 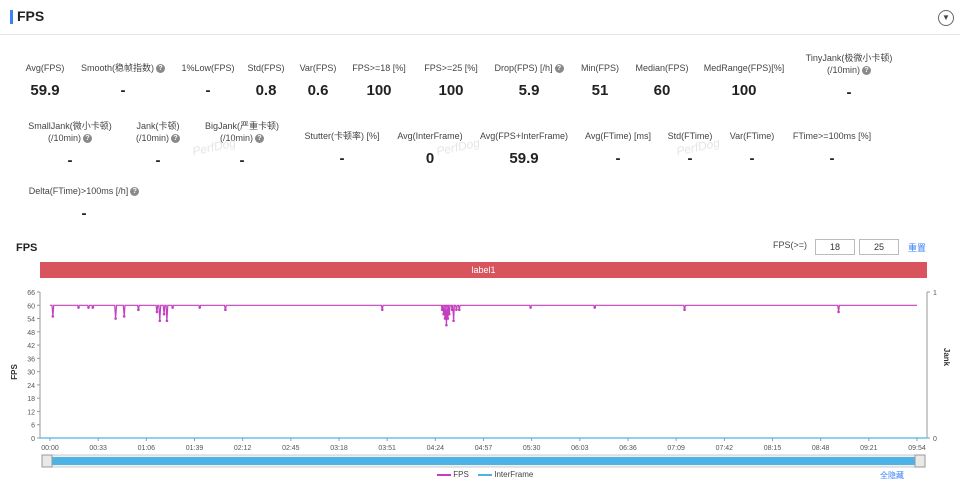 What do you see at coordinates (461, 474) in the screenshot?
I see `legend-fps-label: FPS` at bounding box center [461, 474].